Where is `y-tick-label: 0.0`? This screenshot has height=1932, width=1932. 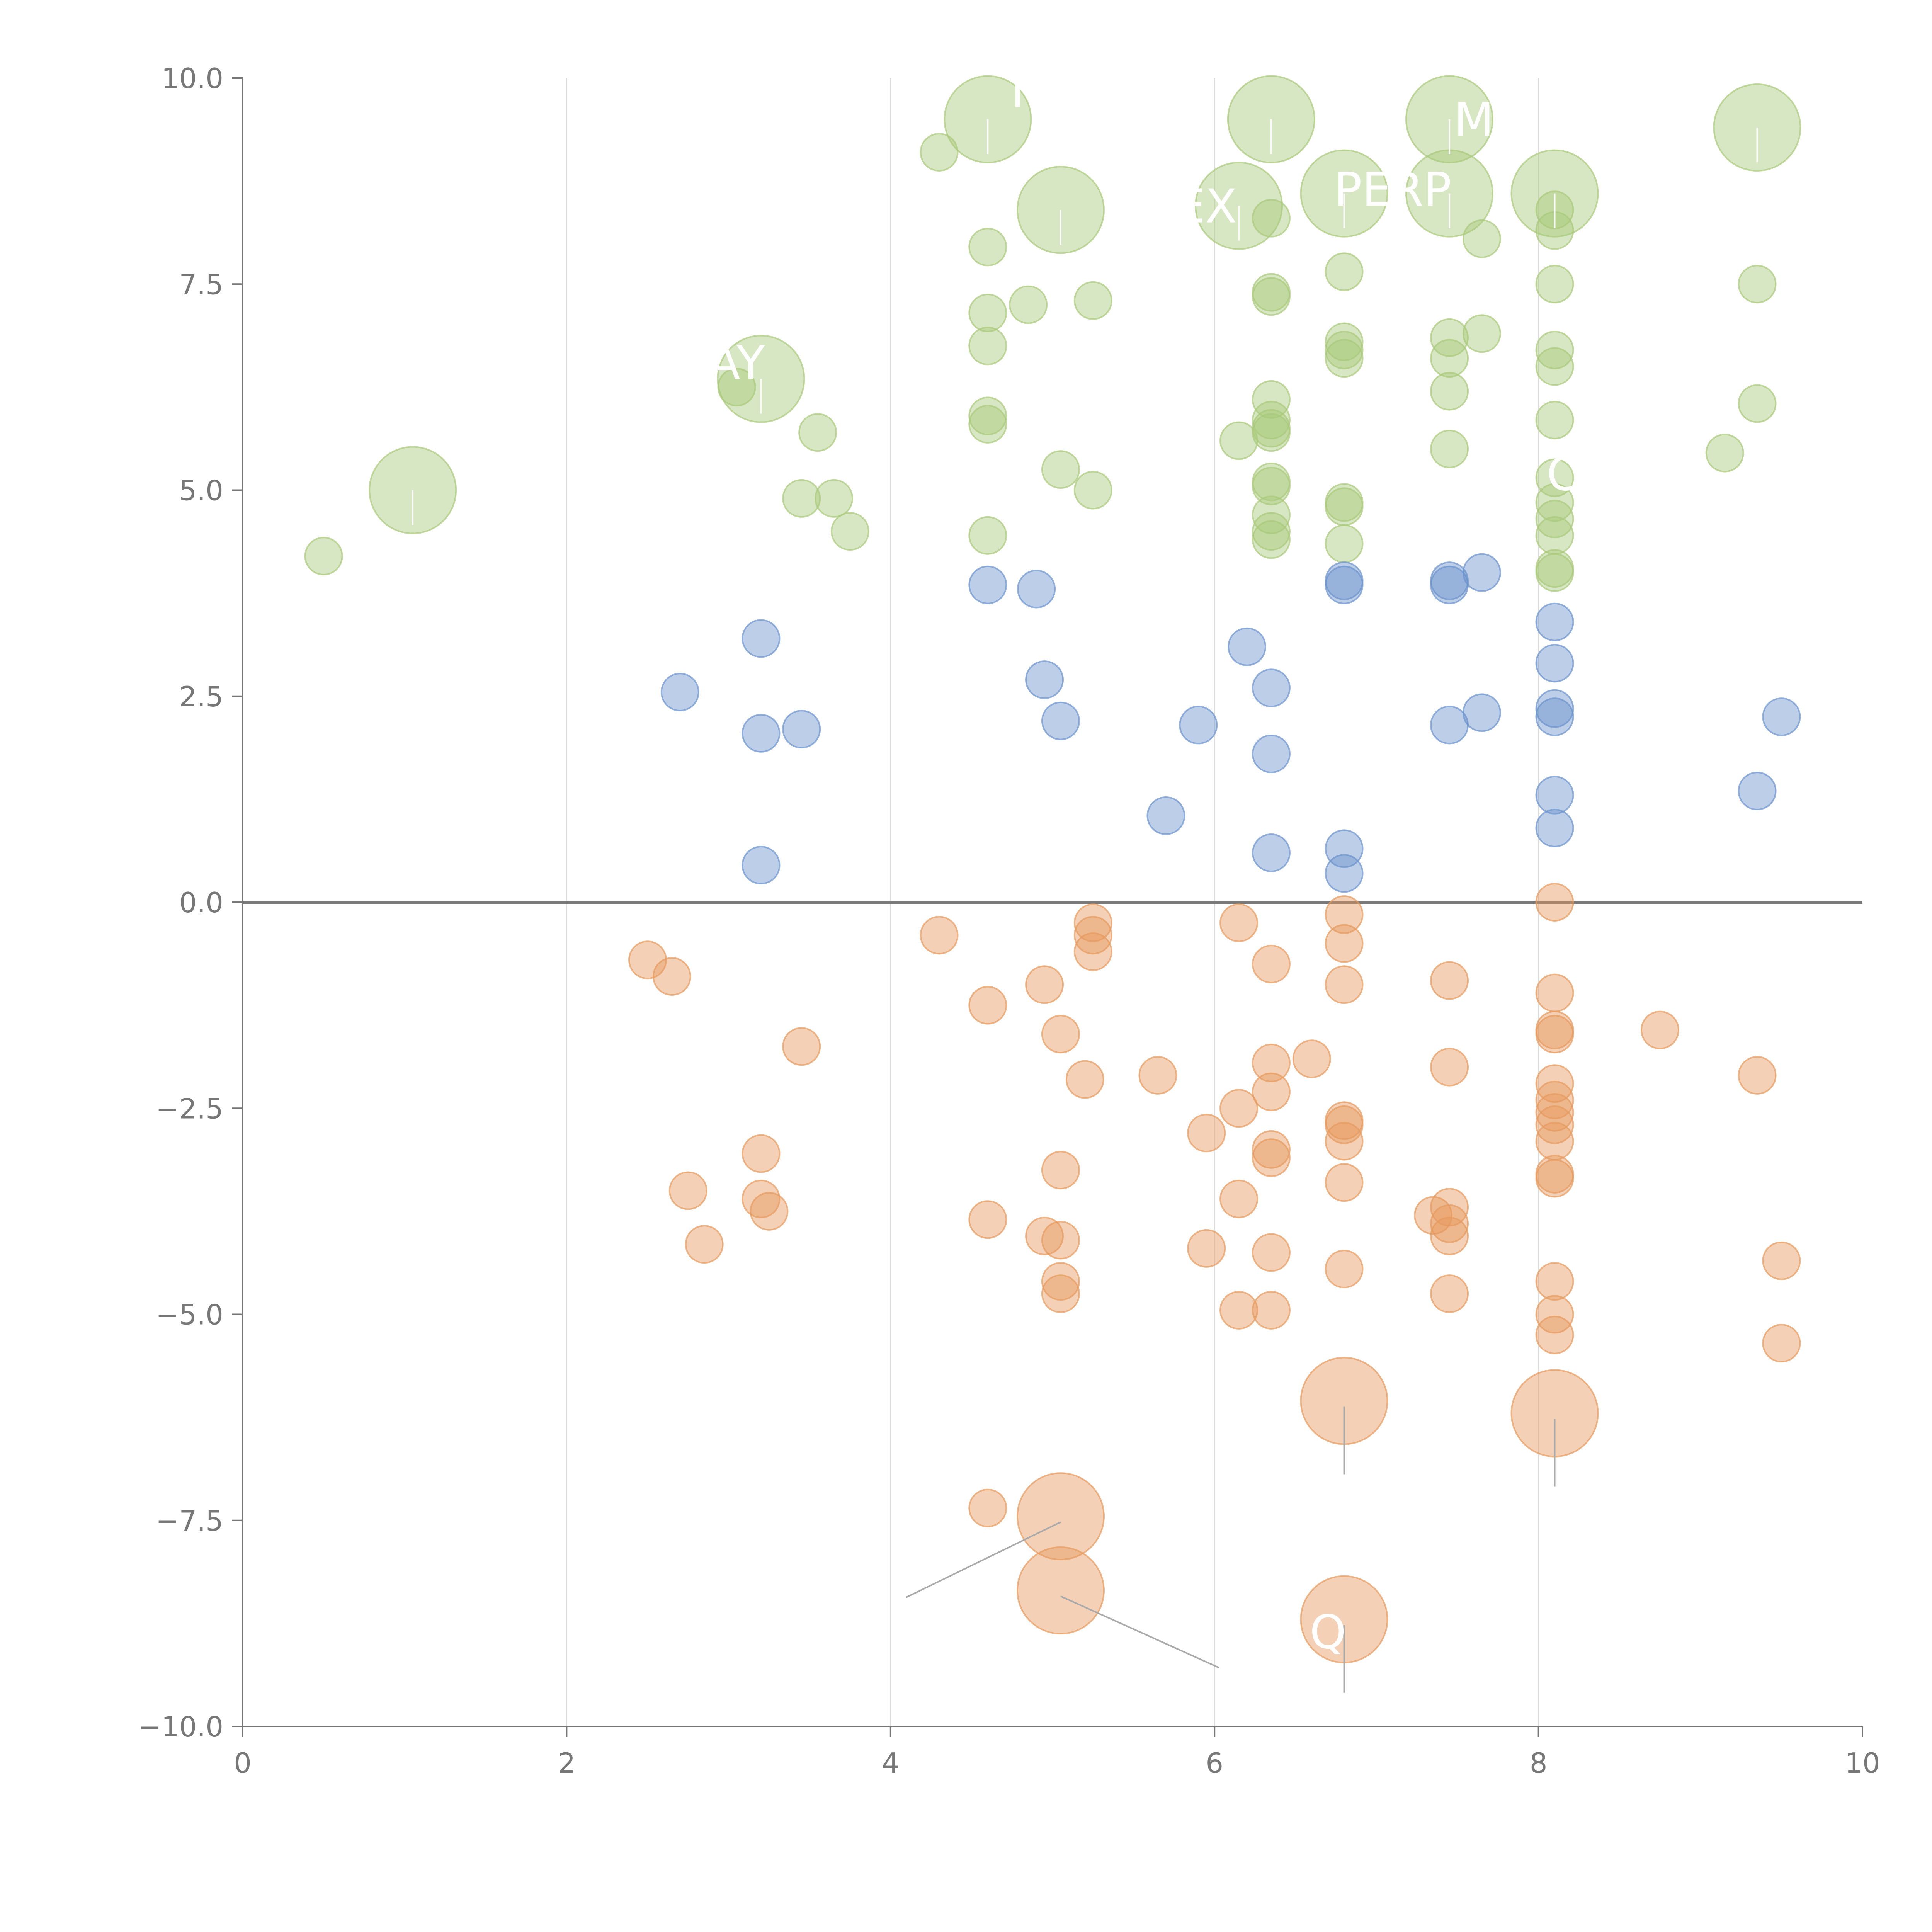 y-tick-label: 0.0 is located at coordinates (201, 903).